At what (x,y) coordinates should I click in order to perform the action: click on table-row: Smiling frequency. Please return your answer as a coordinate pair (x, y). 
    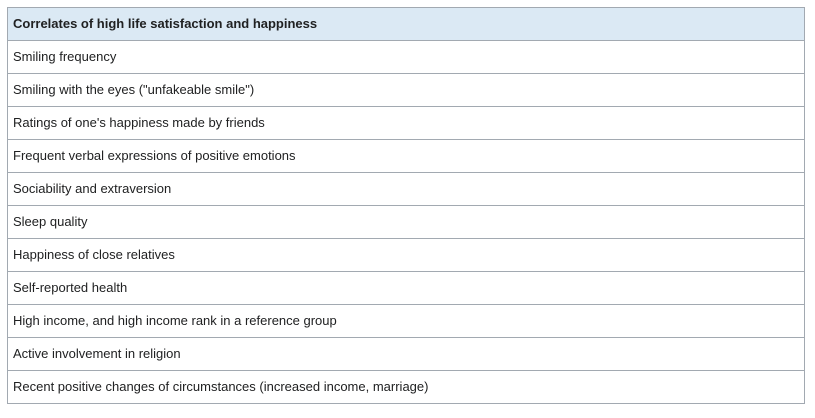
    Looking at the image, I should click on (406, 57).